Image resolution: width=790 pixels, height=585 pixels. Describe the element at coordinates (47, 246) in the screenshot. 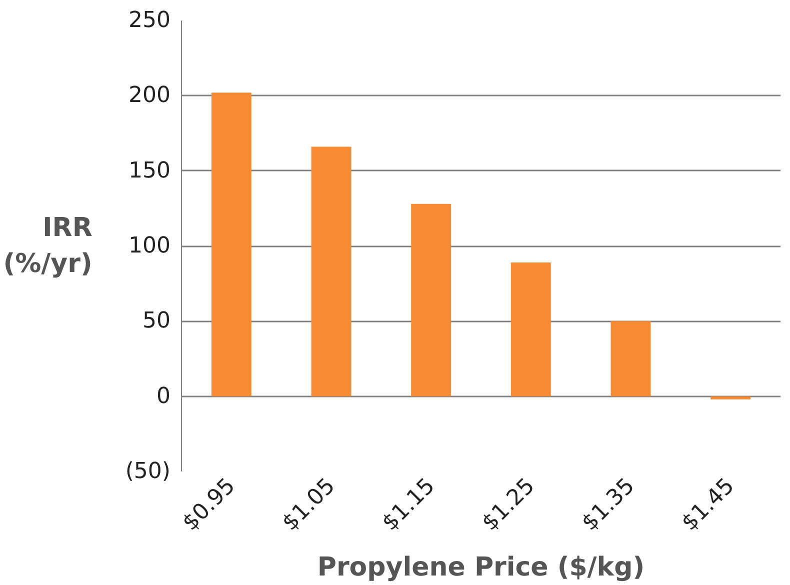

I see `y-axis-title: IRR (%/yr)` at that location.